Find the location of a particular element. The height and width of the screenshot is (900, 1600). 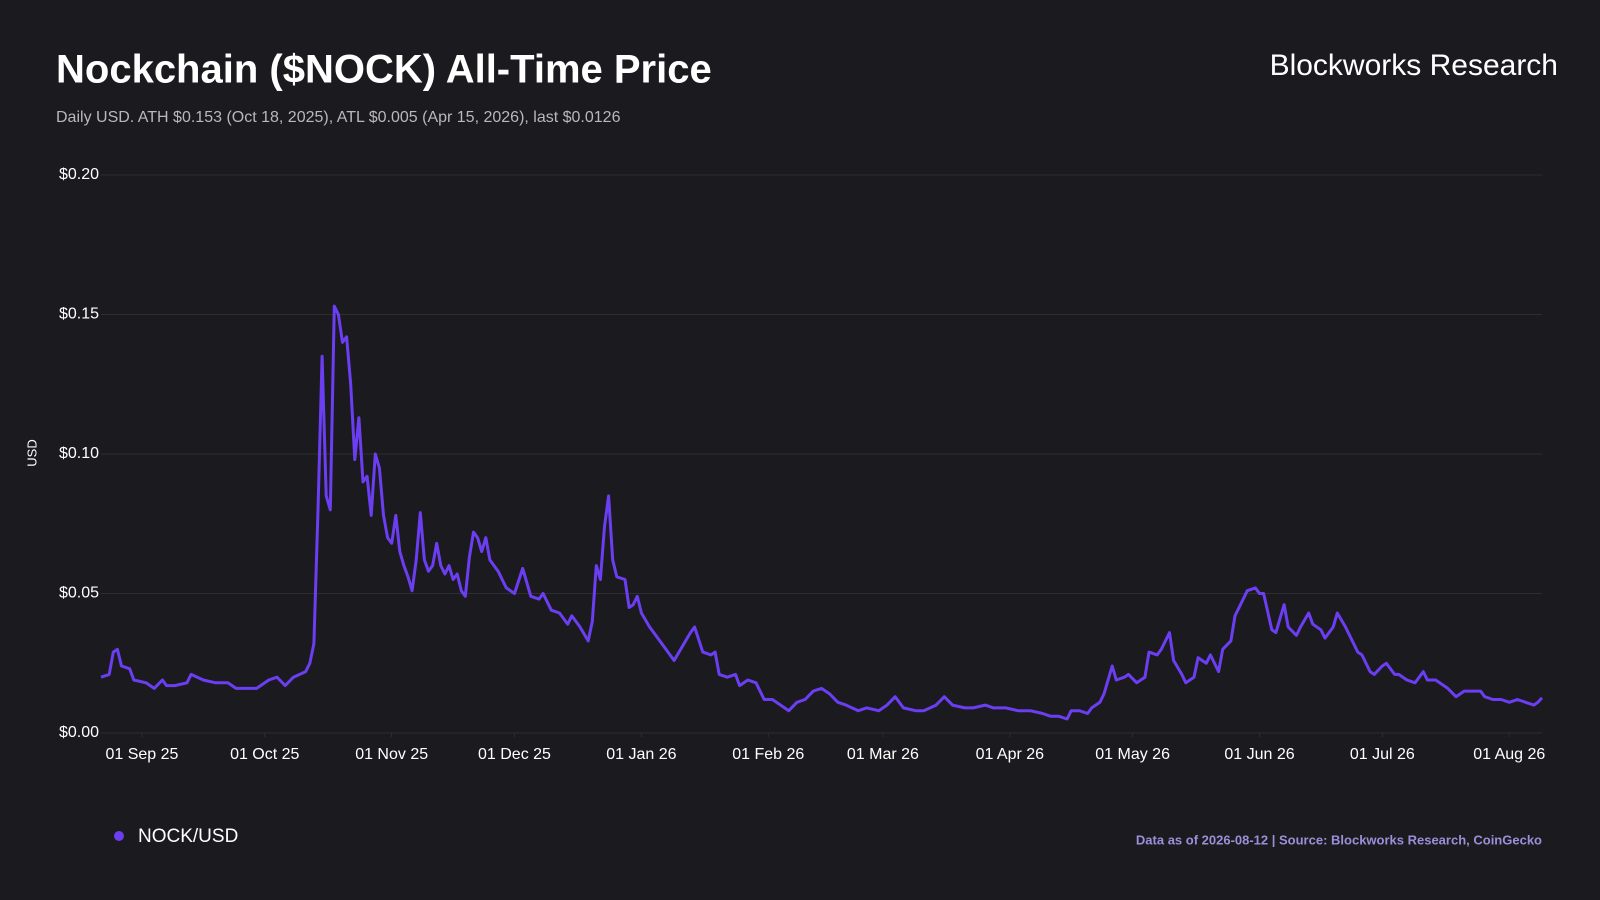

legend-marker is located at coordinates (119, 836).